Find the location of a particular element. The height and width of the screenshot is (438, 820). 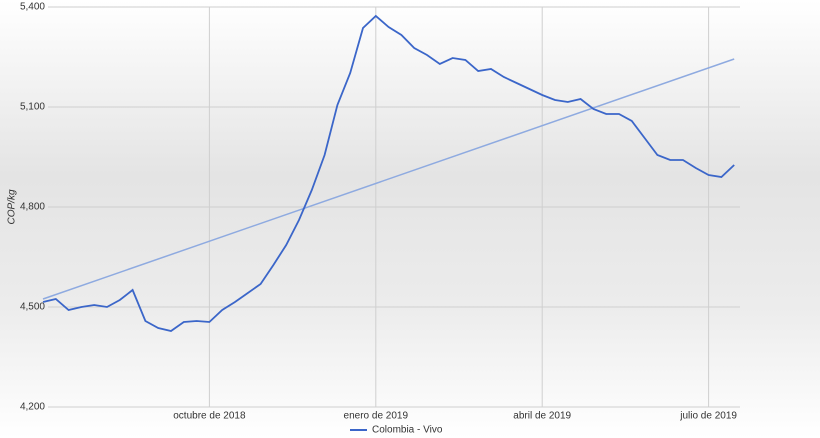

y-tick-label: 5,100 is located at coordinates (32, 107).